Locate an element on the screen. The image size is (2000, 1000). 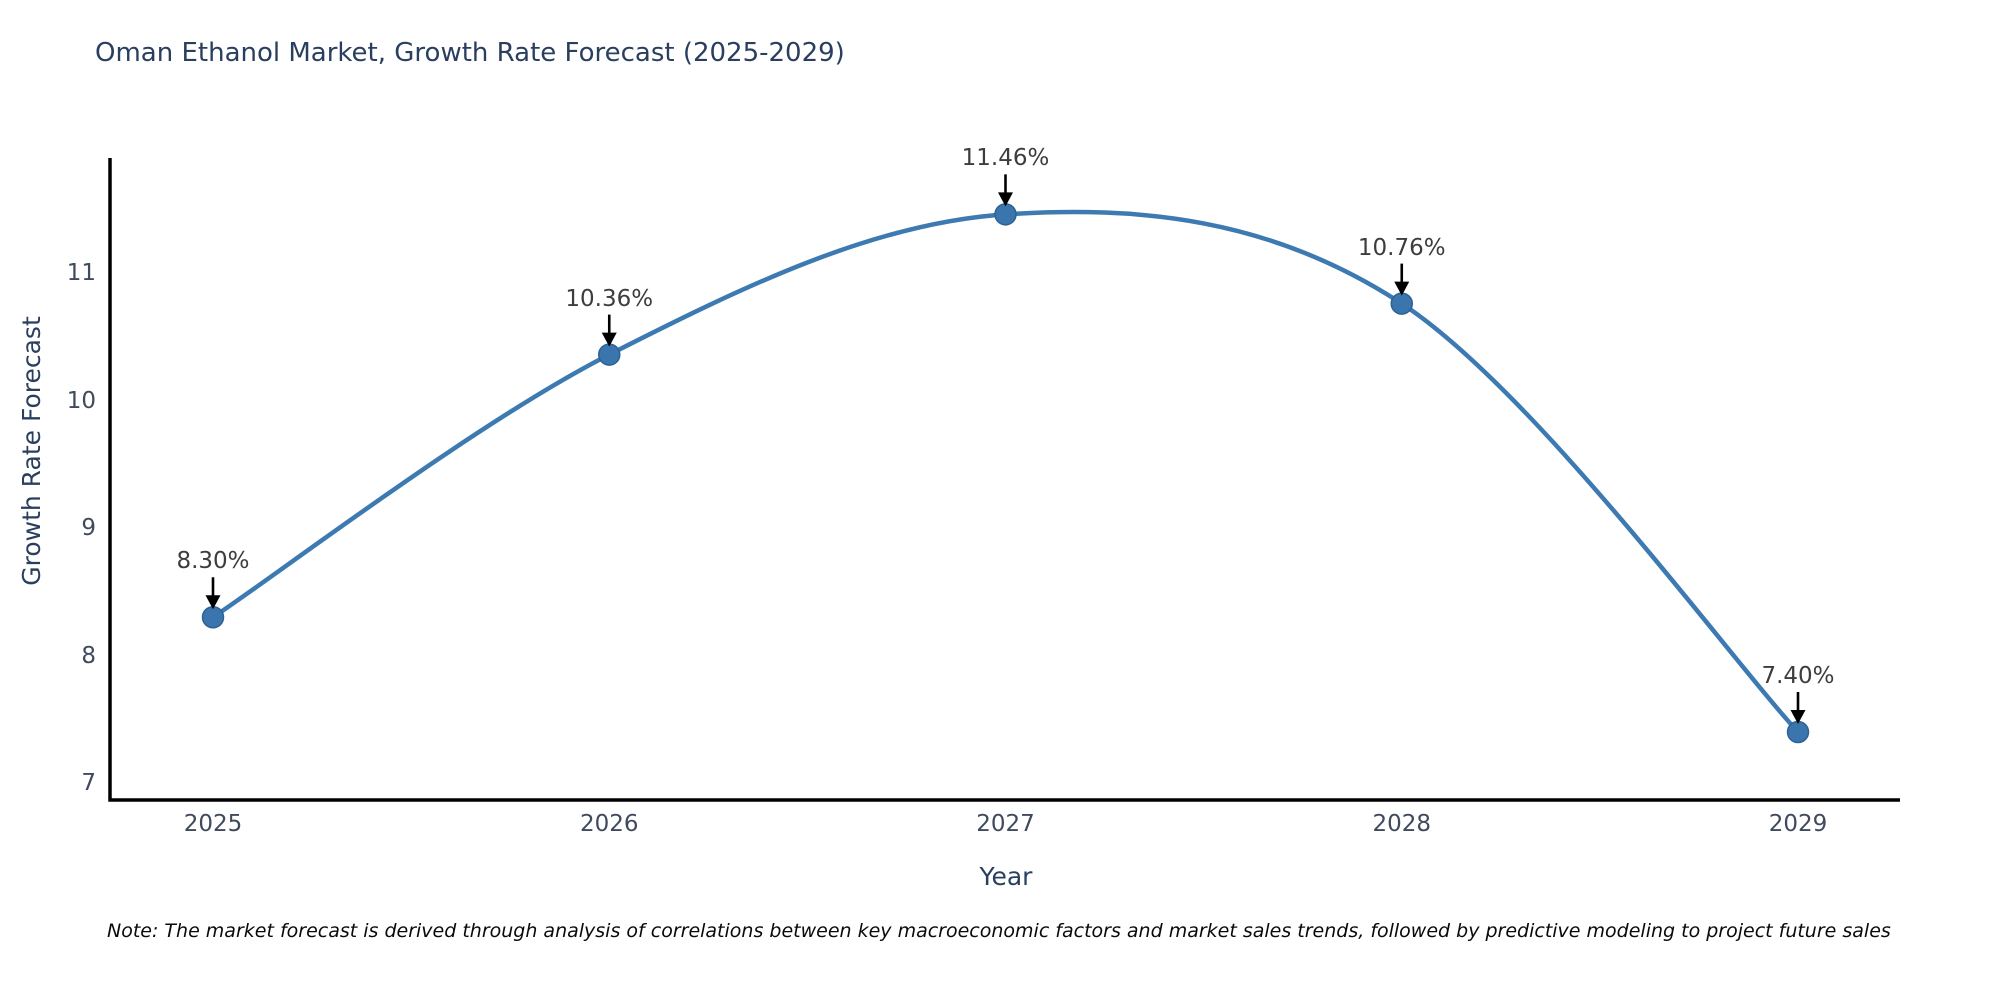
x-tick-label: 2025 is located at coordinates (213, 824).